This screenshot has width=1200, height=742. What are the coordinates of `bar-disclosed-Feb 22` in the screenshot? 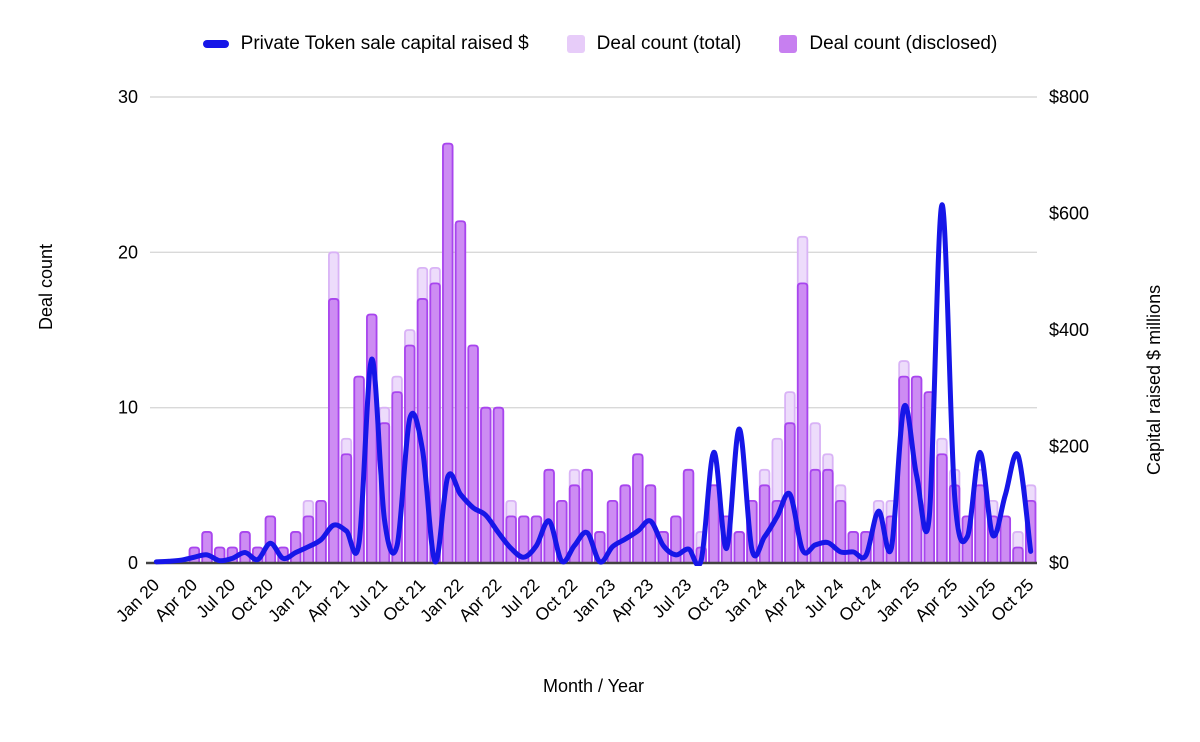 It's located at (473, 454).